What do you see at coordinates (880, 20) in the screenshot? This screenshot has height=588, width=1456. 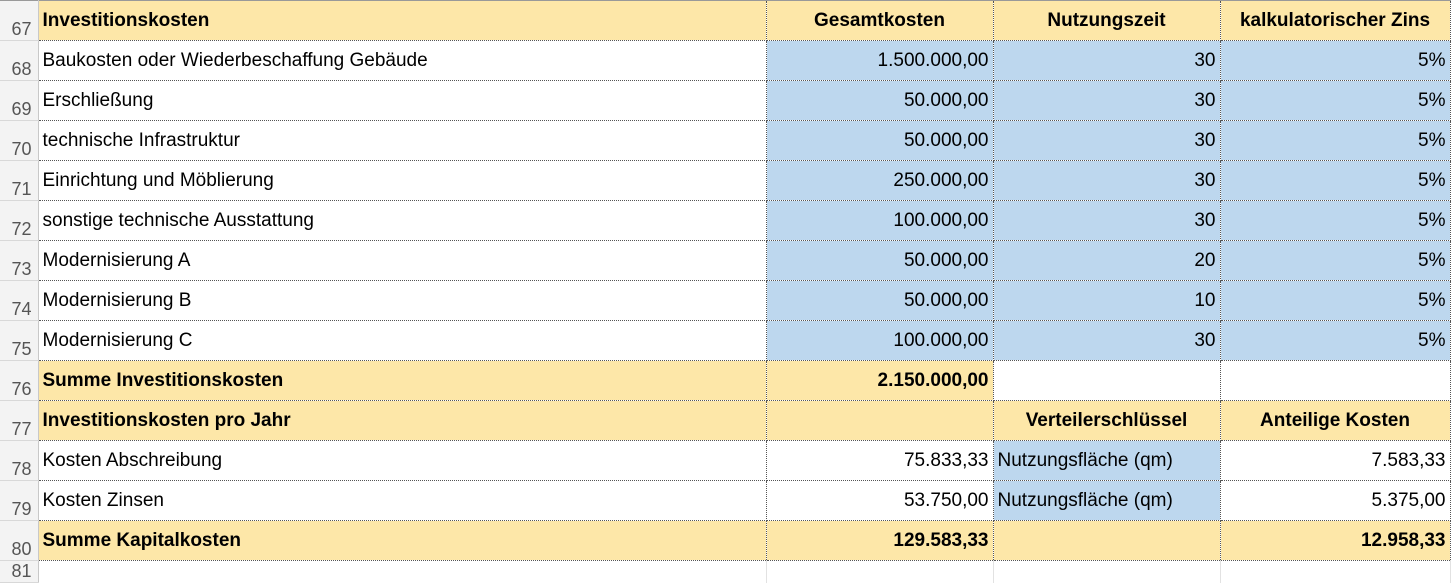 I see `cell-b67: Gesamtkosten` at bounding box center [880, 20].